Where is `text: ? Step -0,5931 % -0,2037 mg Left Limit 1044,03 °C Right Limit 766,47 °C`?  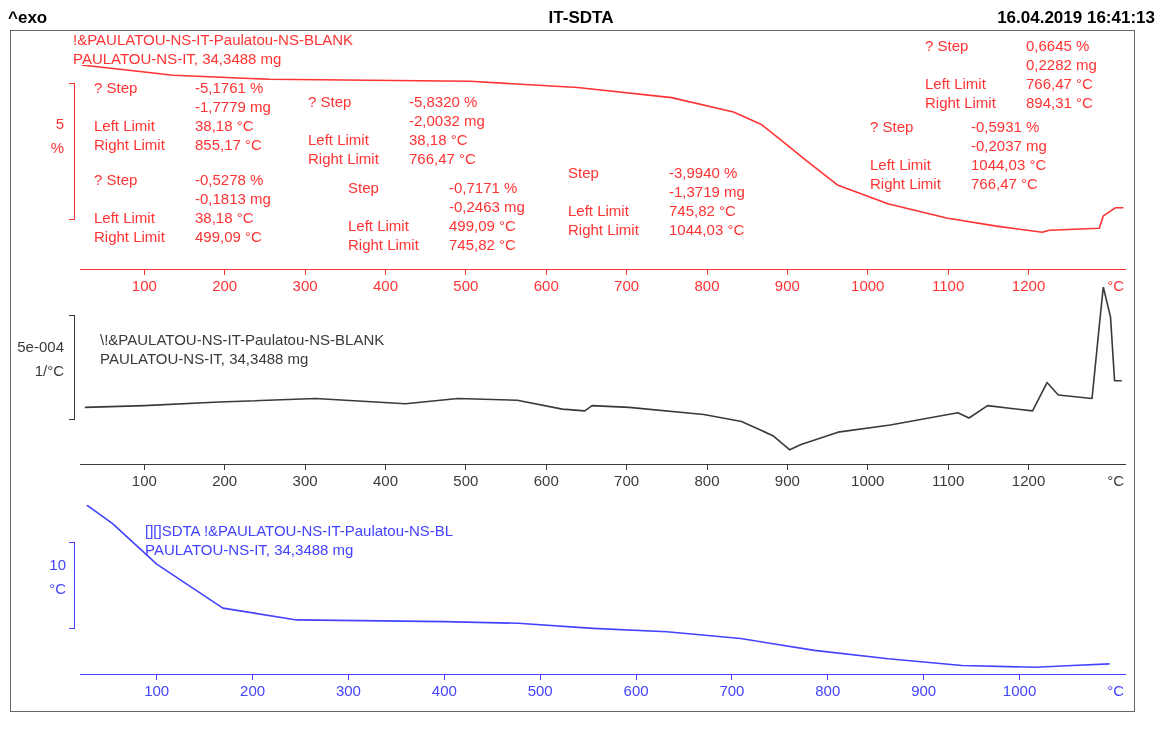 text: ? Step -0,5931 % -0,2037 mg Left Limit 1044,03 °C Right Limit 766,47 °C is located at coordinates (958, 155).